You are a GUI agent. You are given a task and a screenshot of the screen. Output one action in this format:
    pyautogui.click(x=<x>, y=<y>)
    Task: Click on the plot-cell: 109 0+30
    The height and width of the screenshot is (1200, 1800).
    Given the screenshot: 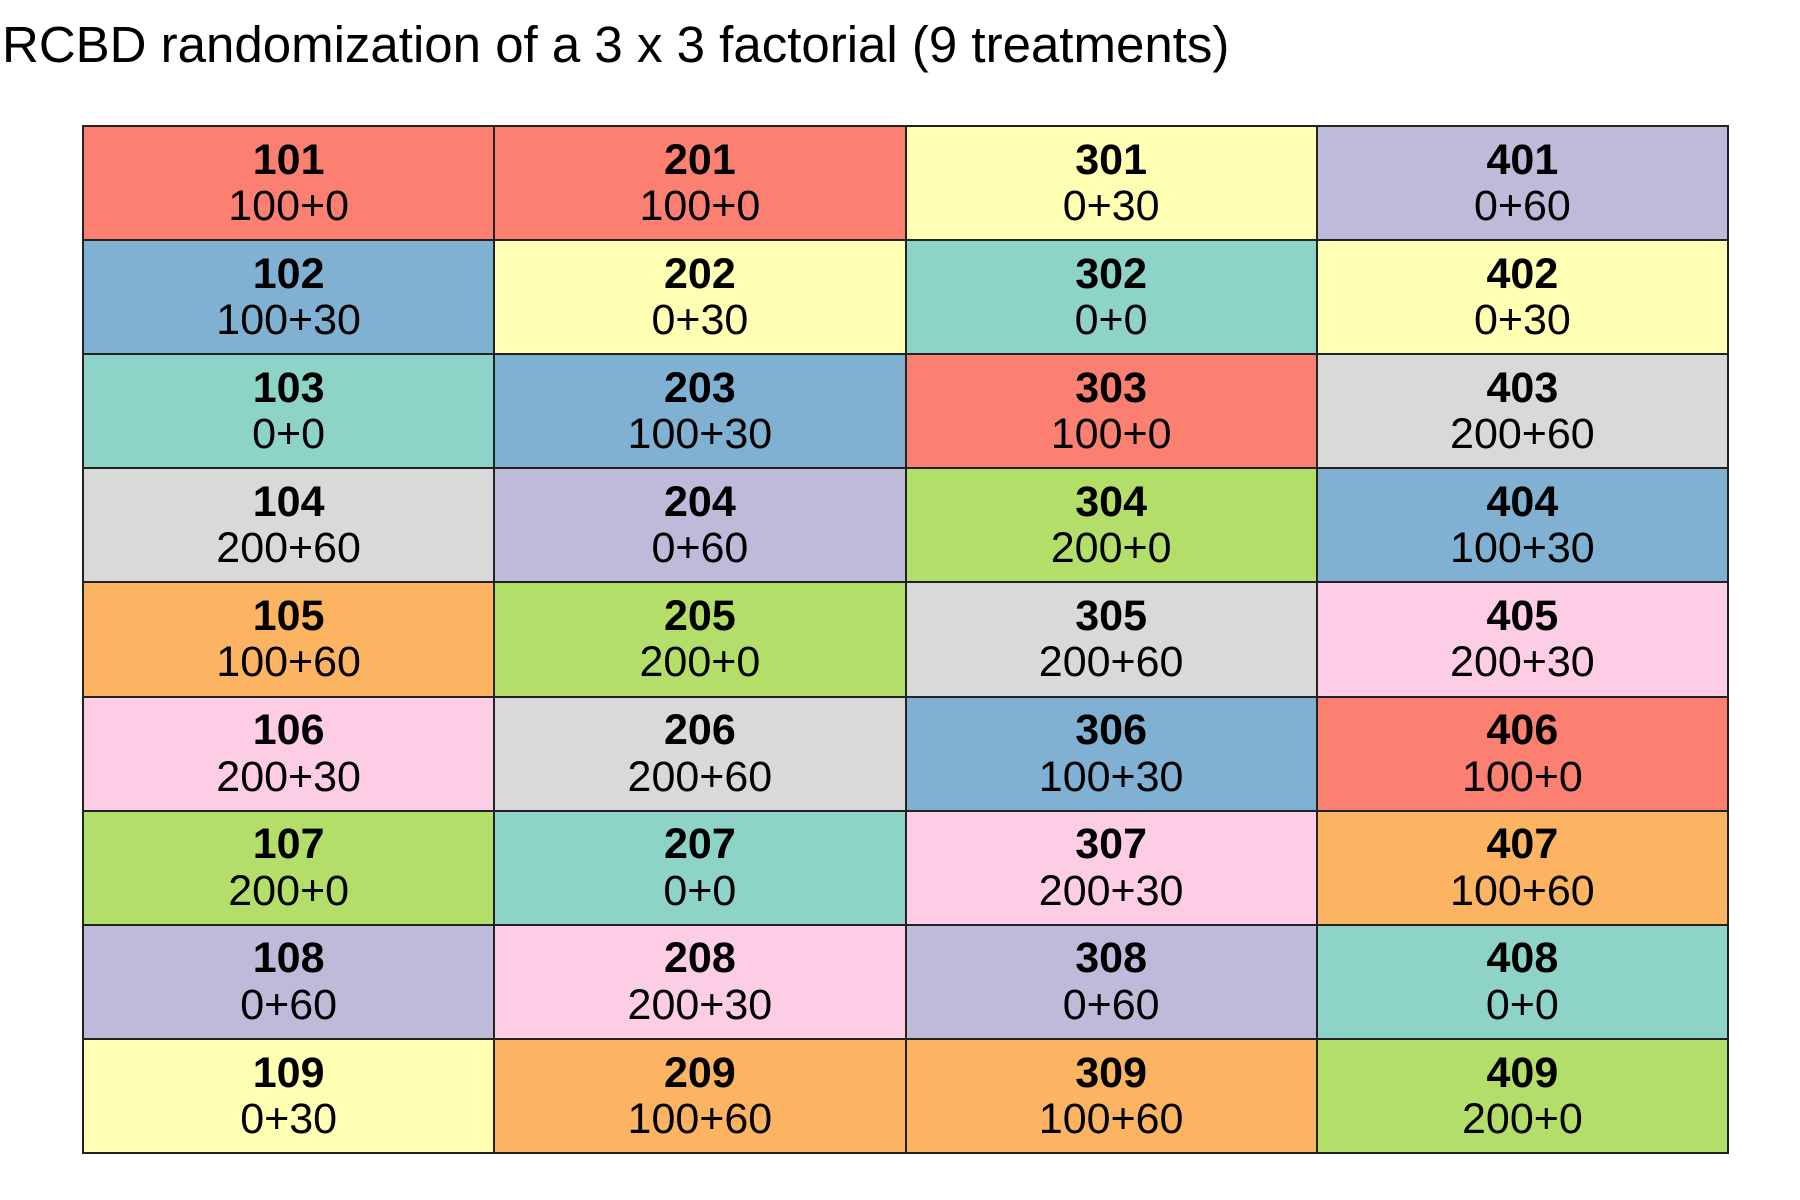 What is the action you would take?
    pyautogui.click(x=289, y=1095)
    